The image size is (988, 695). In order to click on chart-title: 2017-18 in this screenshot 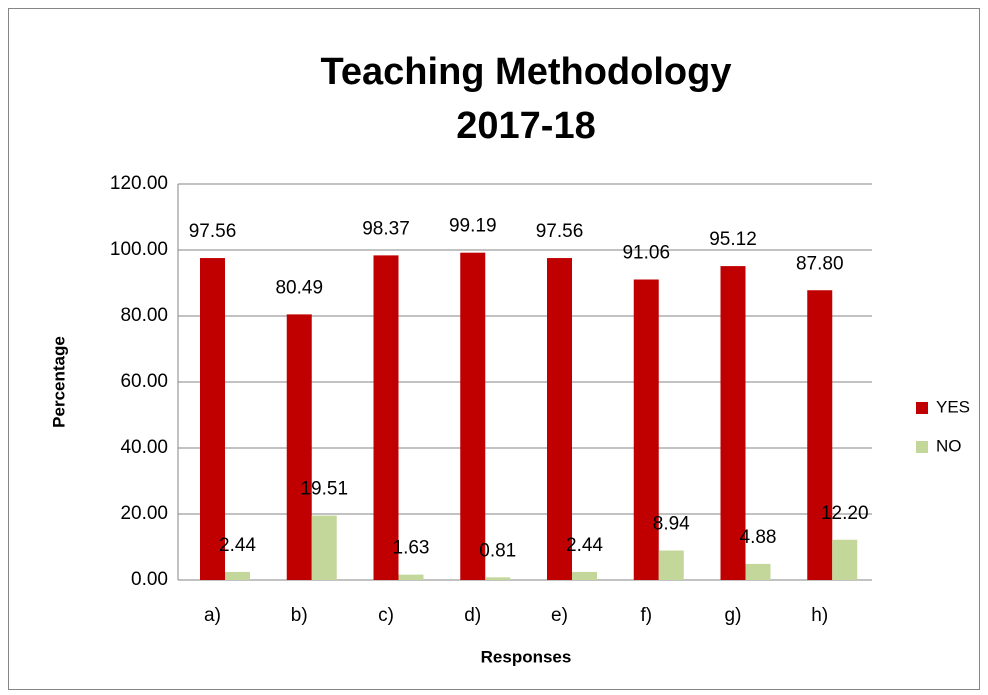, I will do `click(525, 126)`.